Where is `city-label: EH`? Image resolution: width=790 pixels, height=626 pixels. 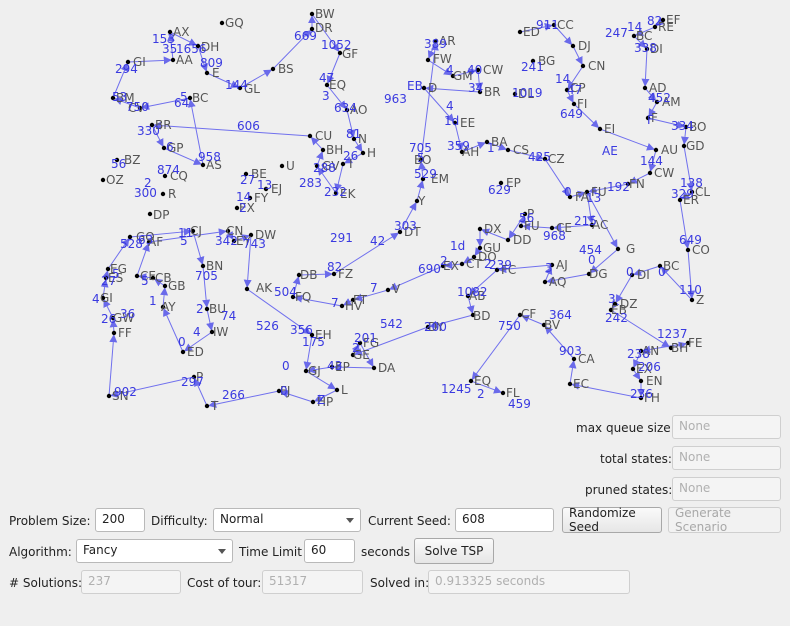 city-label: EH is located at coordinates (323, 335).